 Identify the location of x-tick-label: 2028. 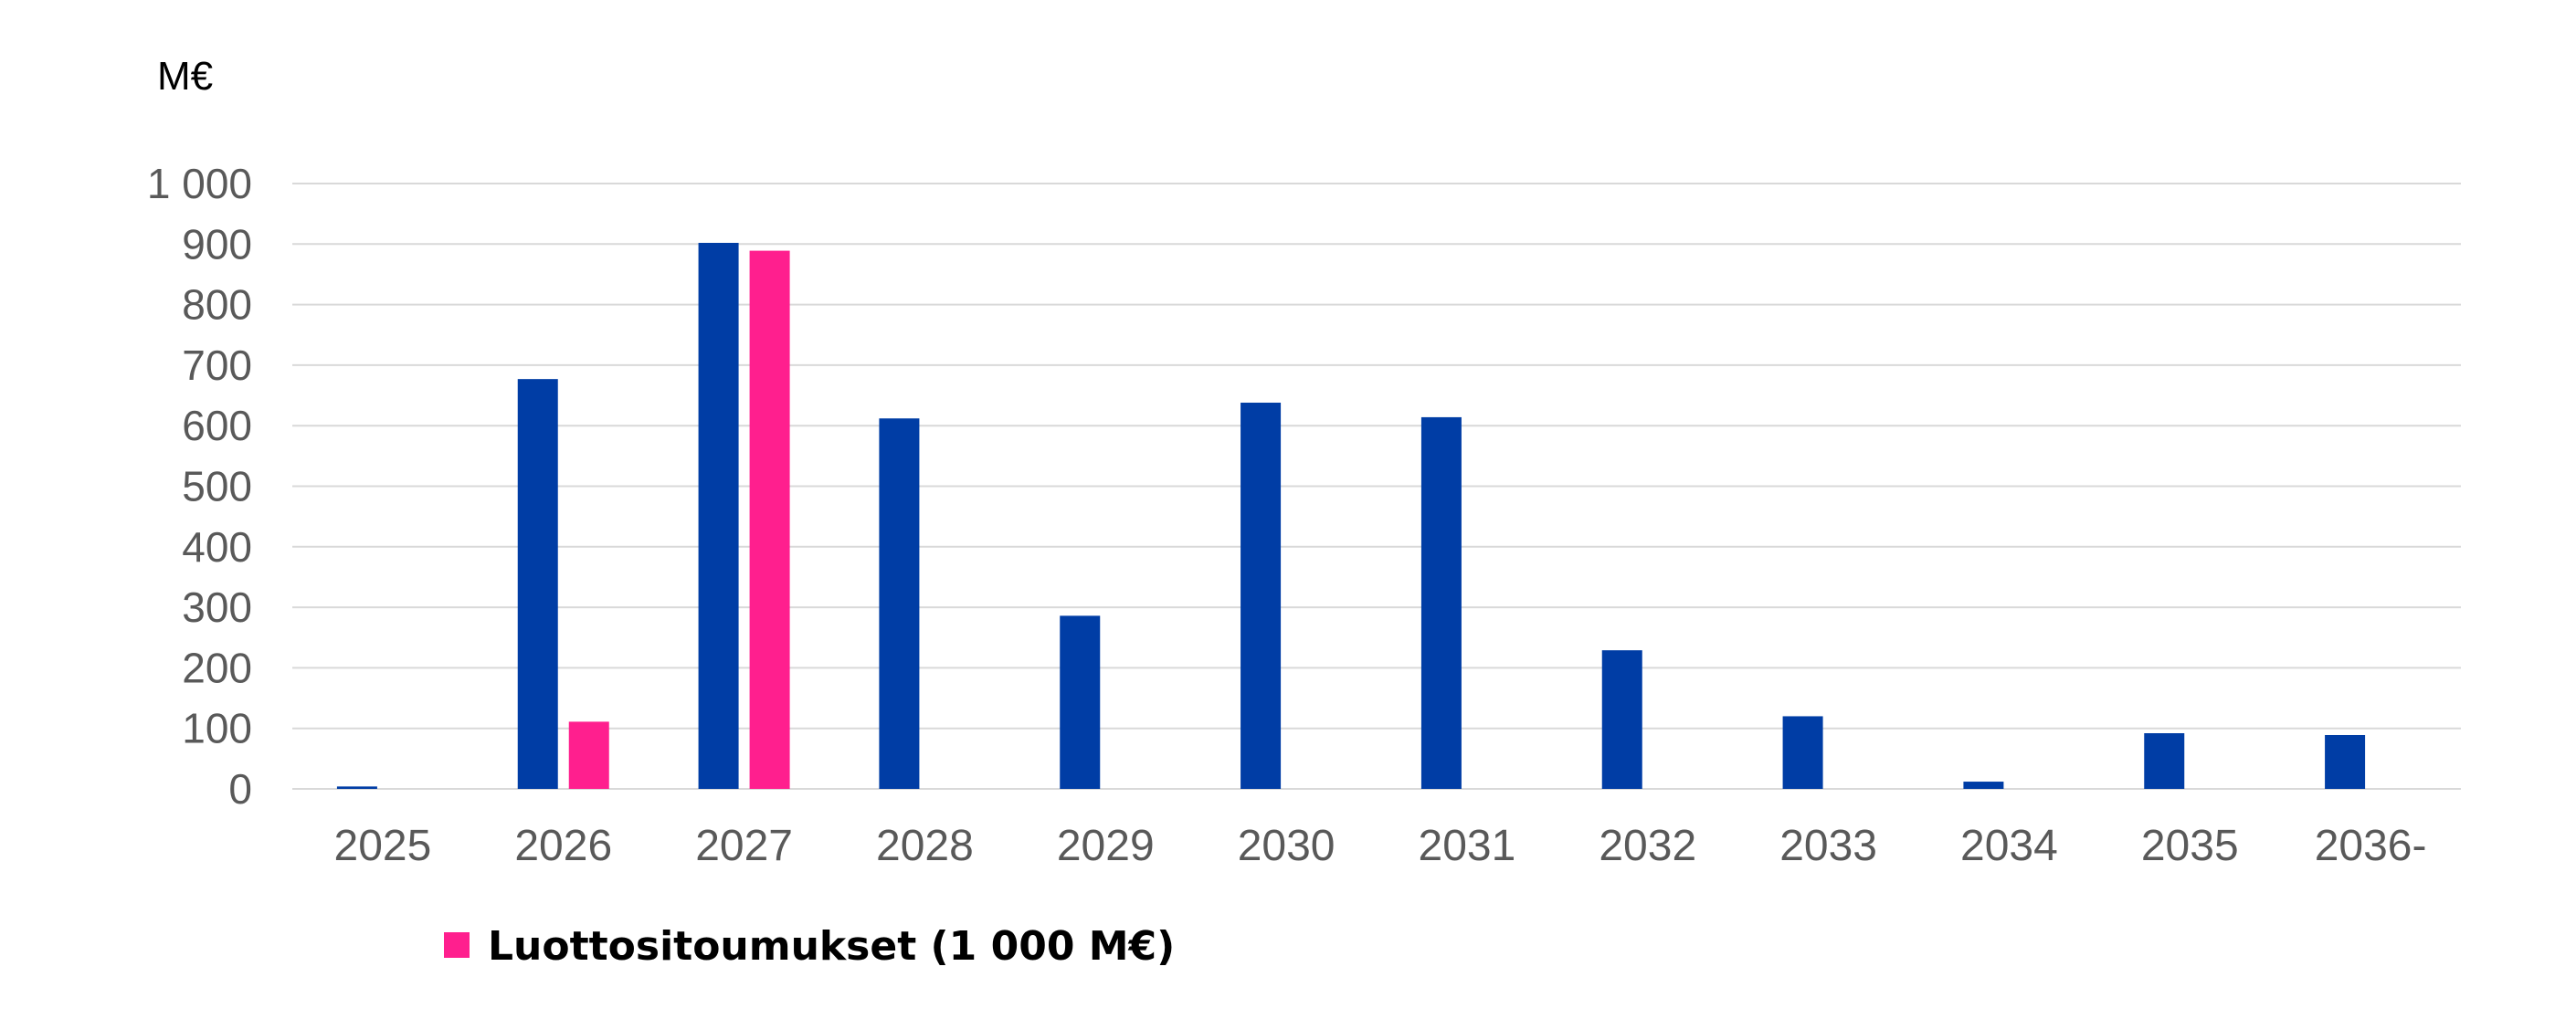
(925, 846).